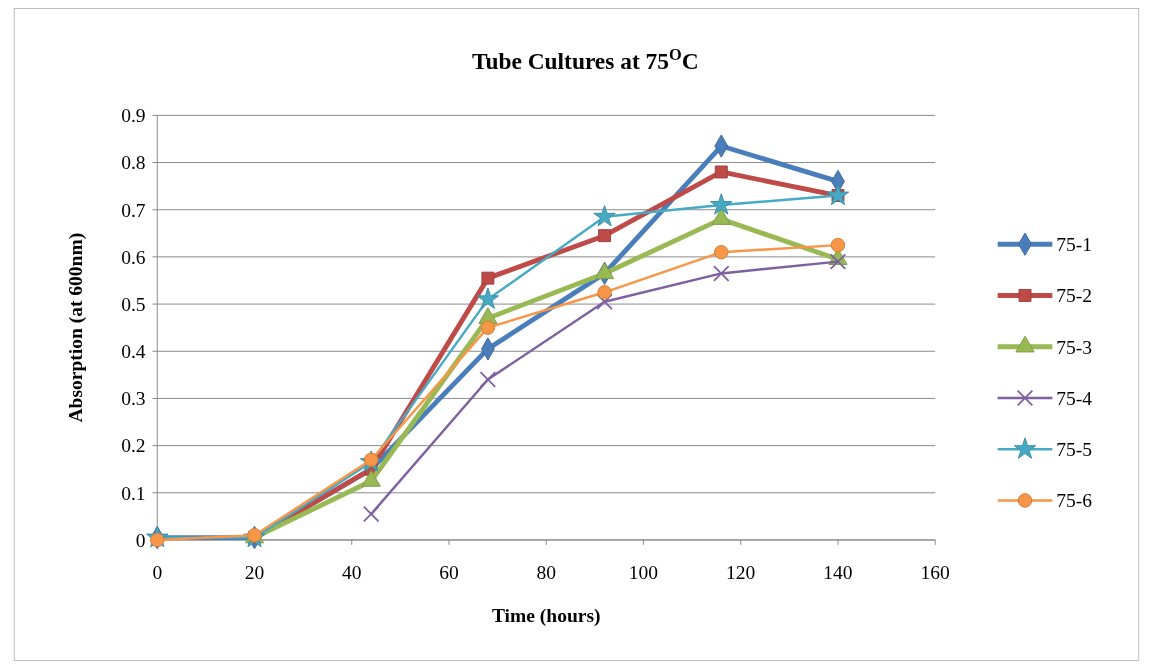 The height and width of the screenshot is (669, 1153). I want to click on x-axis-title: Time (hours), so click(546, 615).